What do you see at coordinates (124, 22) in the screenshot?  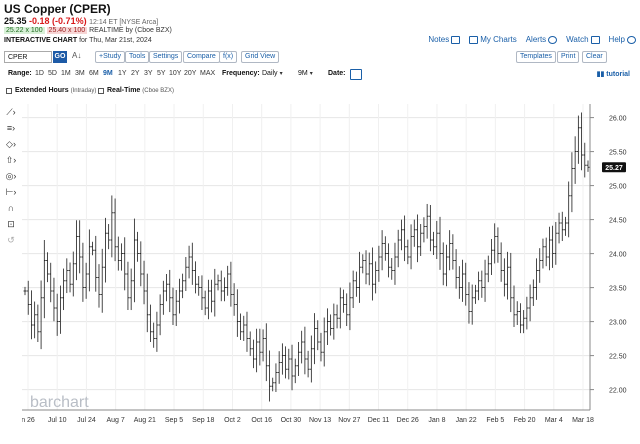 I see `quote-time: 12:14 ET [NYSE Arca]` at bounding box center [124, 22].